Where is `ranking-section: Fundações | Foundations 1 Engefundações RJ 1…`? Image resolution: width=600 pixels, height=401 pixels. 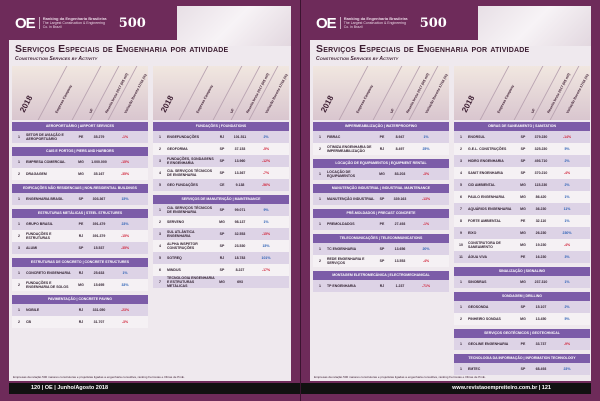
ranking-section: Fundações | Foundations 1 Engefundações RJ 1… is located at coordinates (221, 156).